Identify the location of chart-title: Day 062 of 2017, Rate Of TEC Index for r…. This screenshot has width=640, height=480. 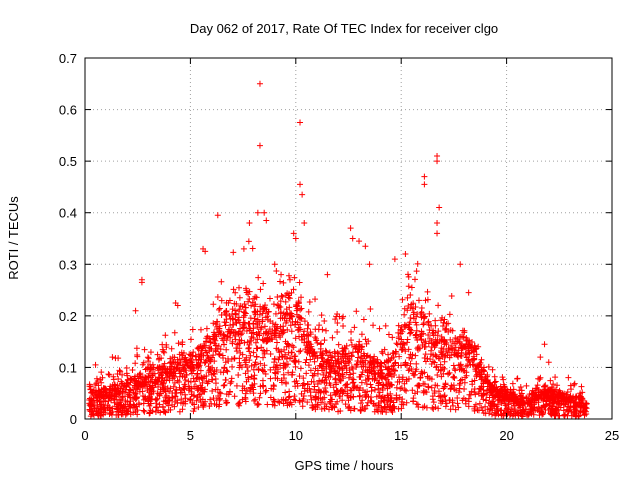
(344, 28).